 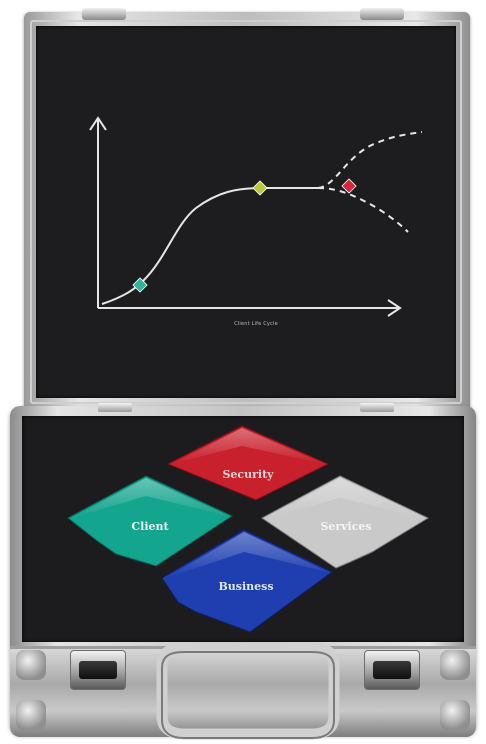 I want to click on life-cycle-curve, so click(x=209, y=246).